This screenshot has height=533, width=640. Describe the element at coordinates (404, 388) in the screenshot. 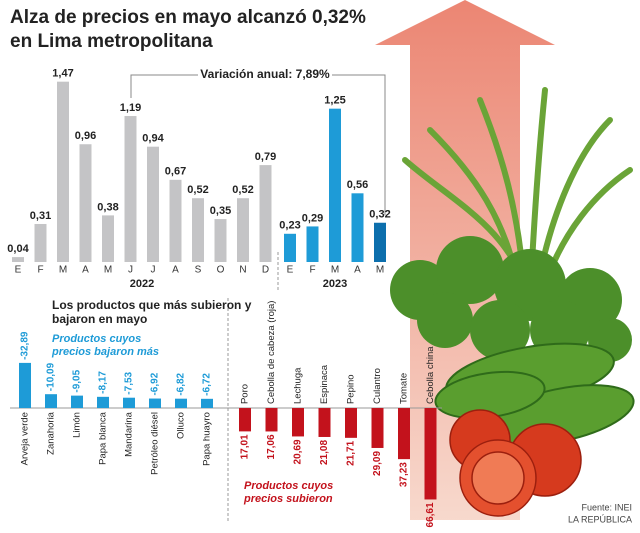

I see `x-tick-label: Tomate` at that location.